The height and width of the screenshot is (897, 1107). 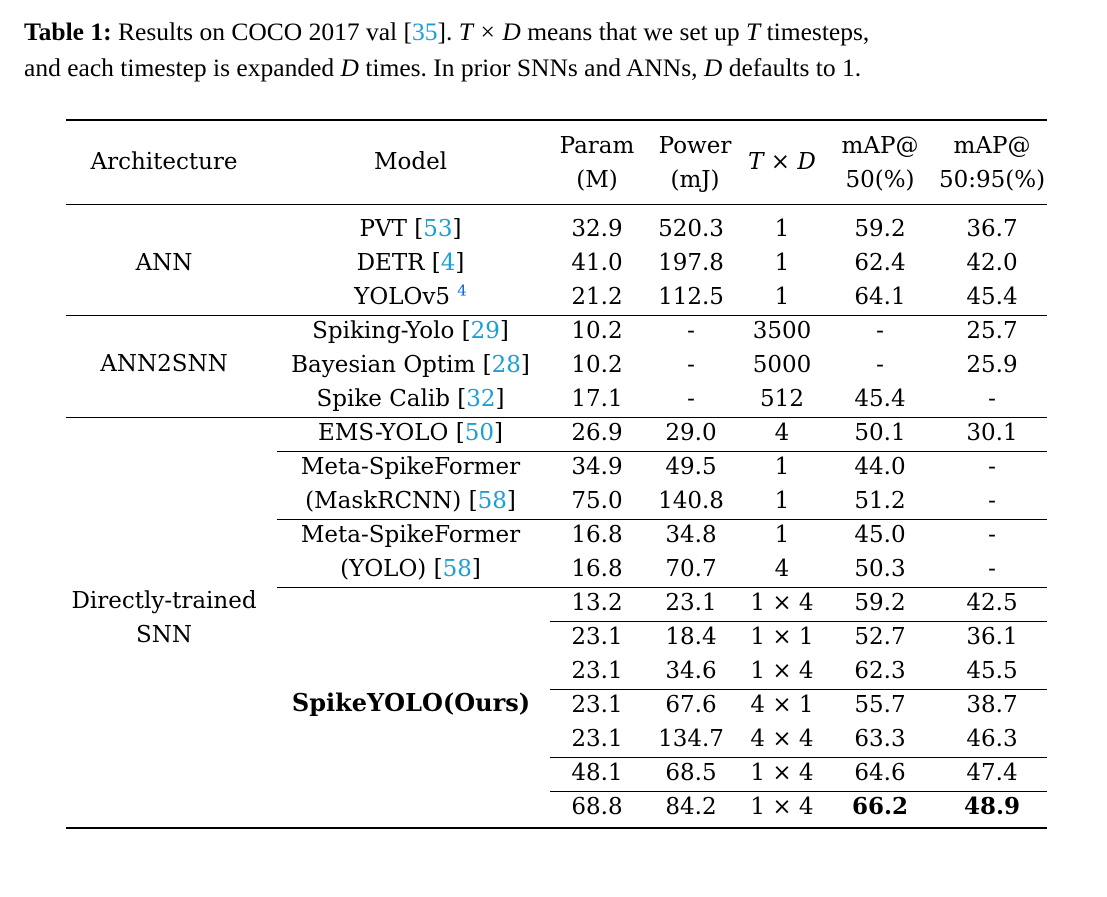 I want to click on citation-link: 50, so click(x=479, y=433).